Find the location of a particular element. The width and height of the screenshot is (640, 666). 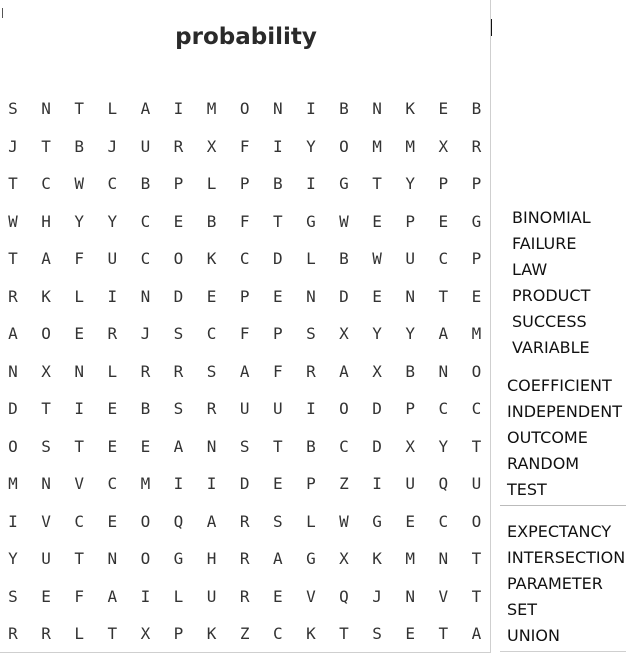

word-list-item: SET is located at coordinates (522, 609).